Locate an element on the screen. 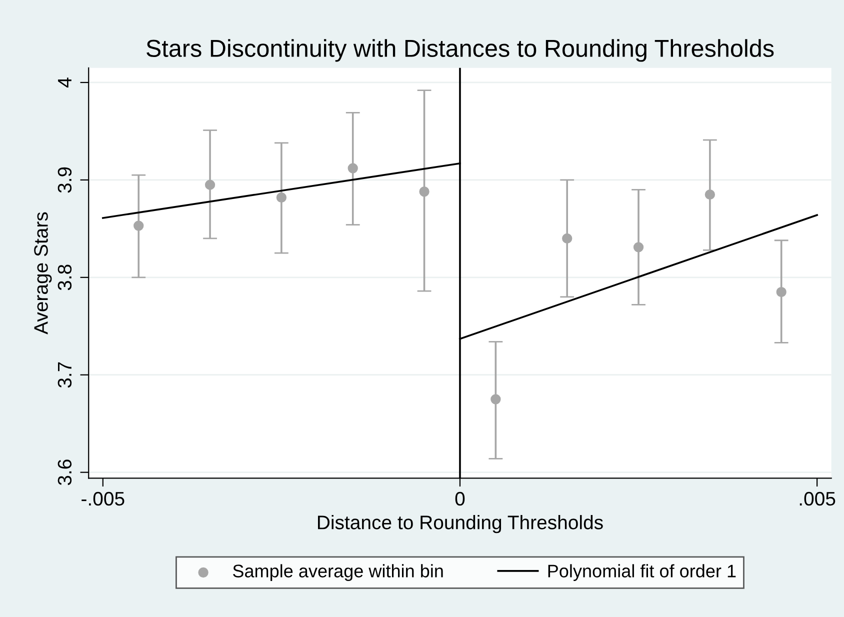 The height and width of the screenshot is (617, 844). legend-label: Polynomial fit of order 1 is located at coordinates (642, 573).